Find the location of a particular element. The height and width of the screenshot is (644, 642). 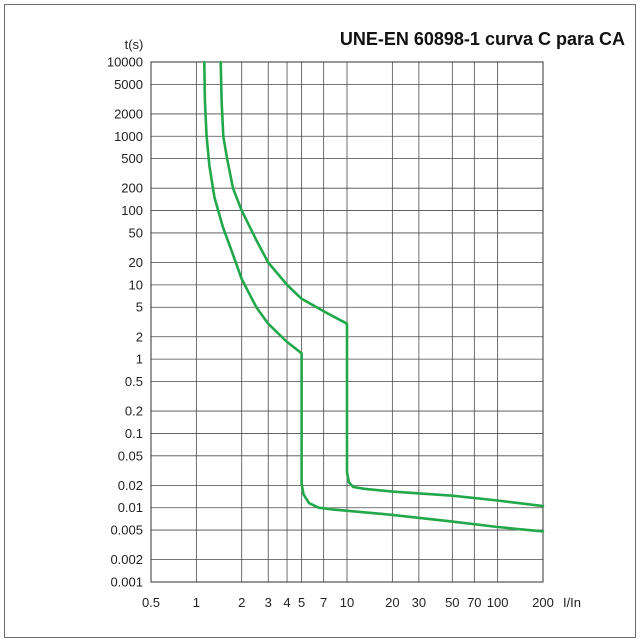

y-tick-label: 0.1 is located at coordinates (134, 433).